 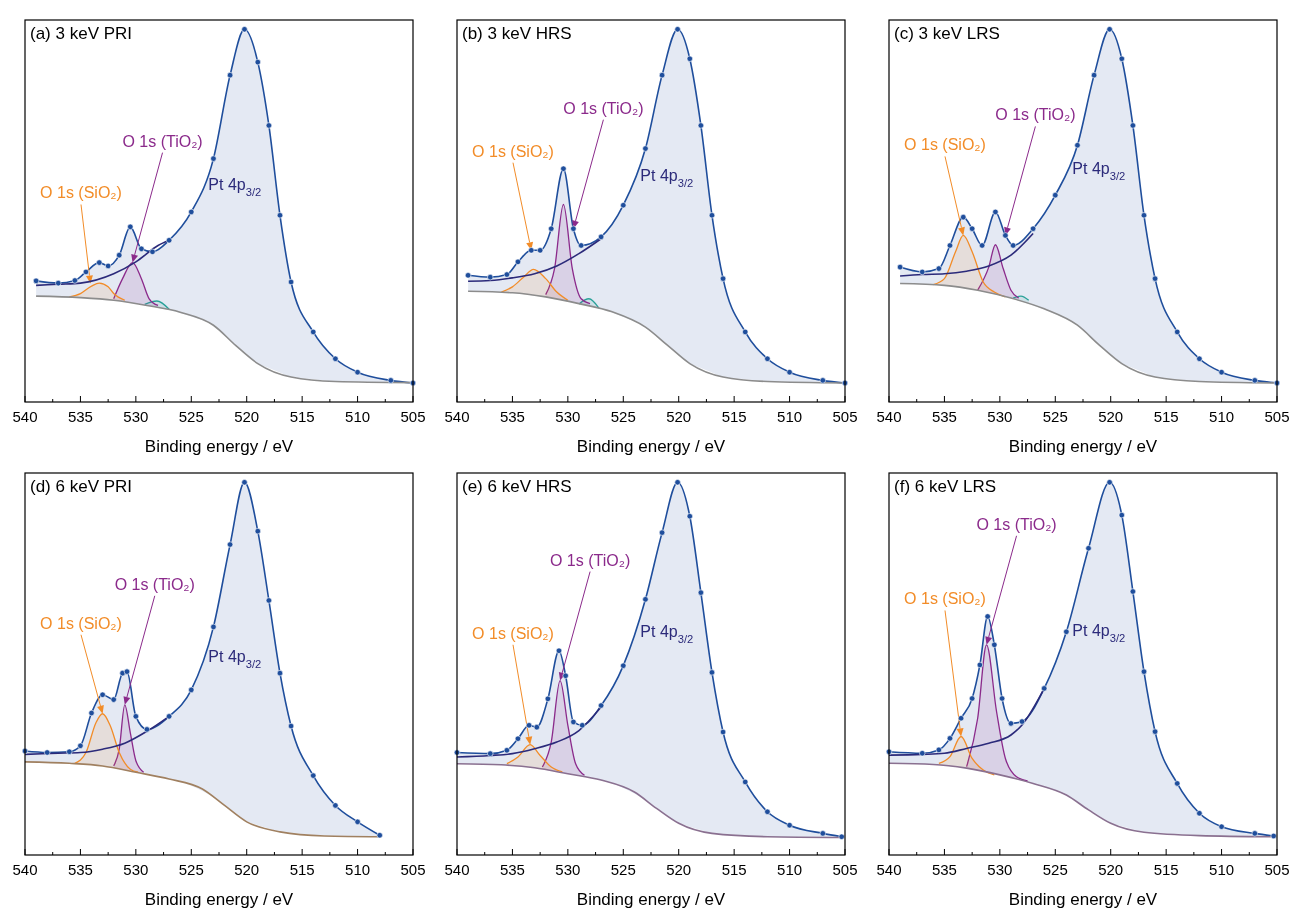 What do you see at coordinates (947, 33) in the screenshot?
I see `chart-title: (c) 3 keV LRS` at bounding box center [947, 33].